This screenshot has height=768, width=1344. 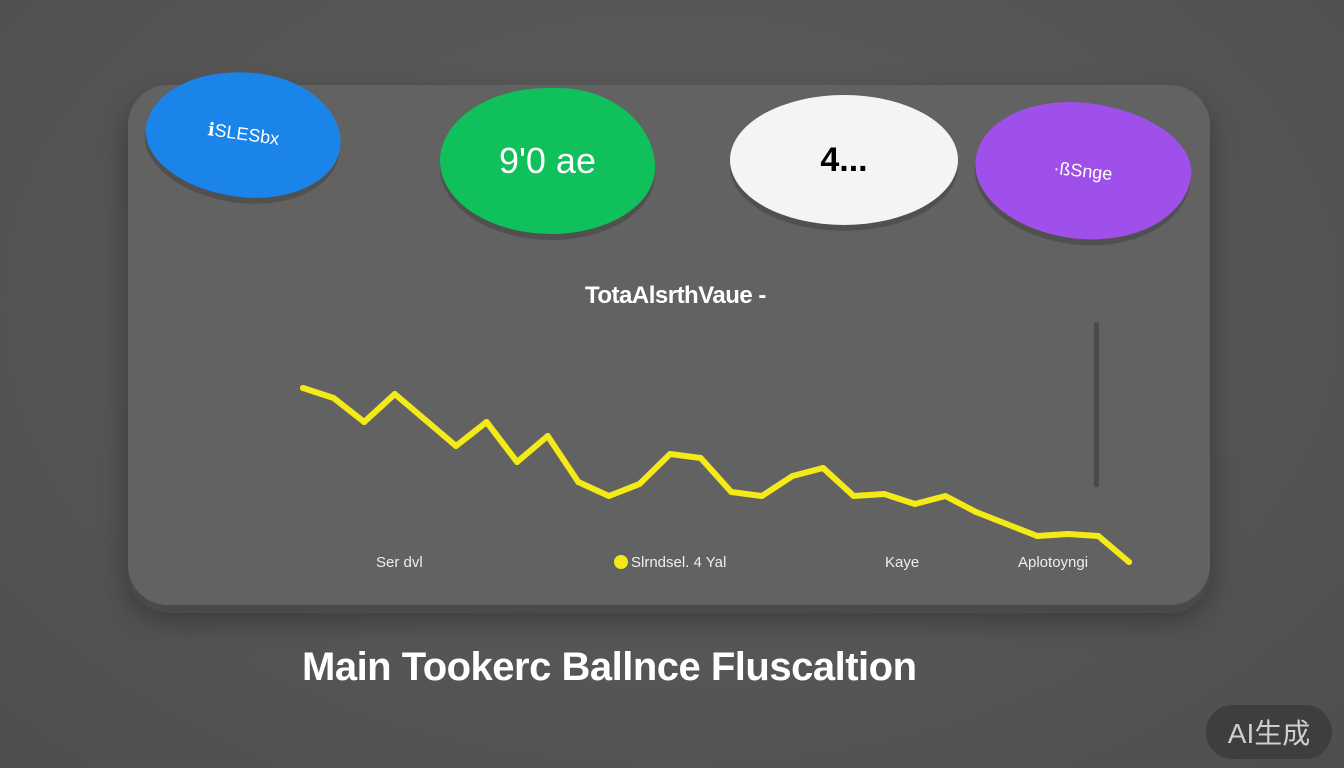 I want to click on legend-item: Aplotoyngi, so click(x=1053, y=562).